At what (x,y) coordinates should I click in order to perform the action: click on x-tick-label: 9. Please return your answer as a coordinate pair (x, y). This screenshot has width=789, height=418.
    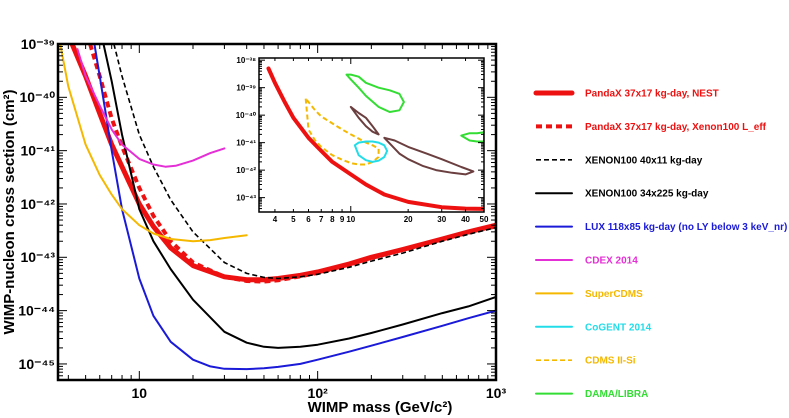
    Looking at the image, I should click on (342, 219).